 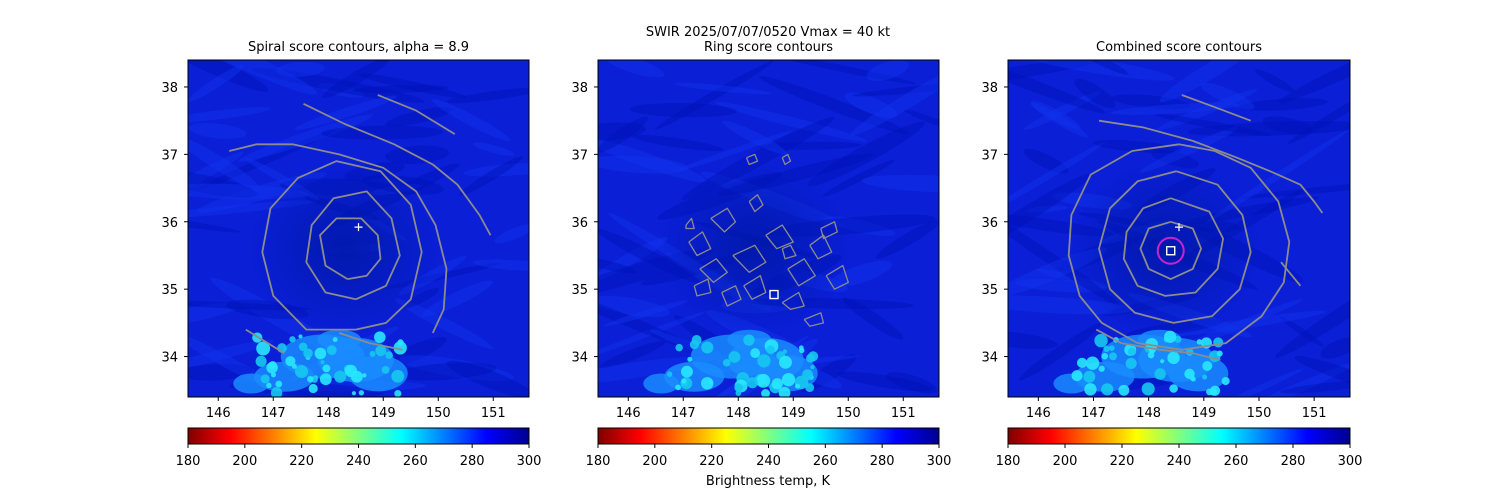 What do you see at coordinates (579, 290) in the screenshot?
I see `y-tick-label: 35` at bounding box center [579, 290].